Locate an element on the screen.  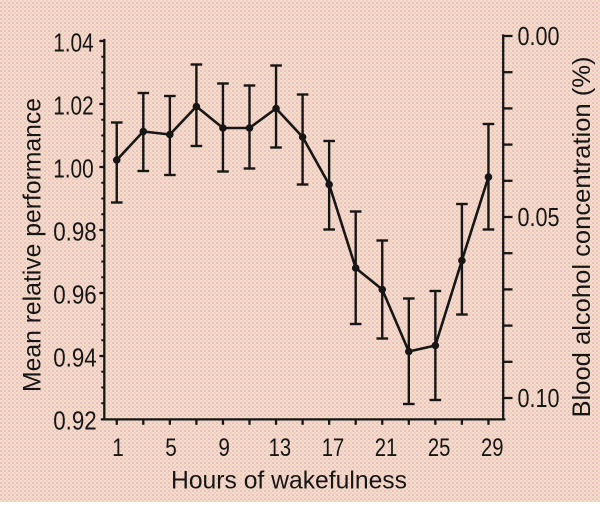
svg-text: 0.96 is located at coordinates (74, 294).